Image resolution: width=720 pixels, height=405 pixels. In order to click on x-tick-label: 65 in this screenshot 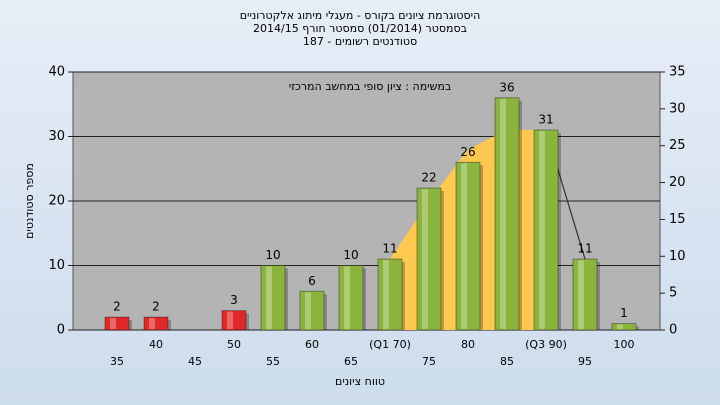, I will do `click(351, 361)`.